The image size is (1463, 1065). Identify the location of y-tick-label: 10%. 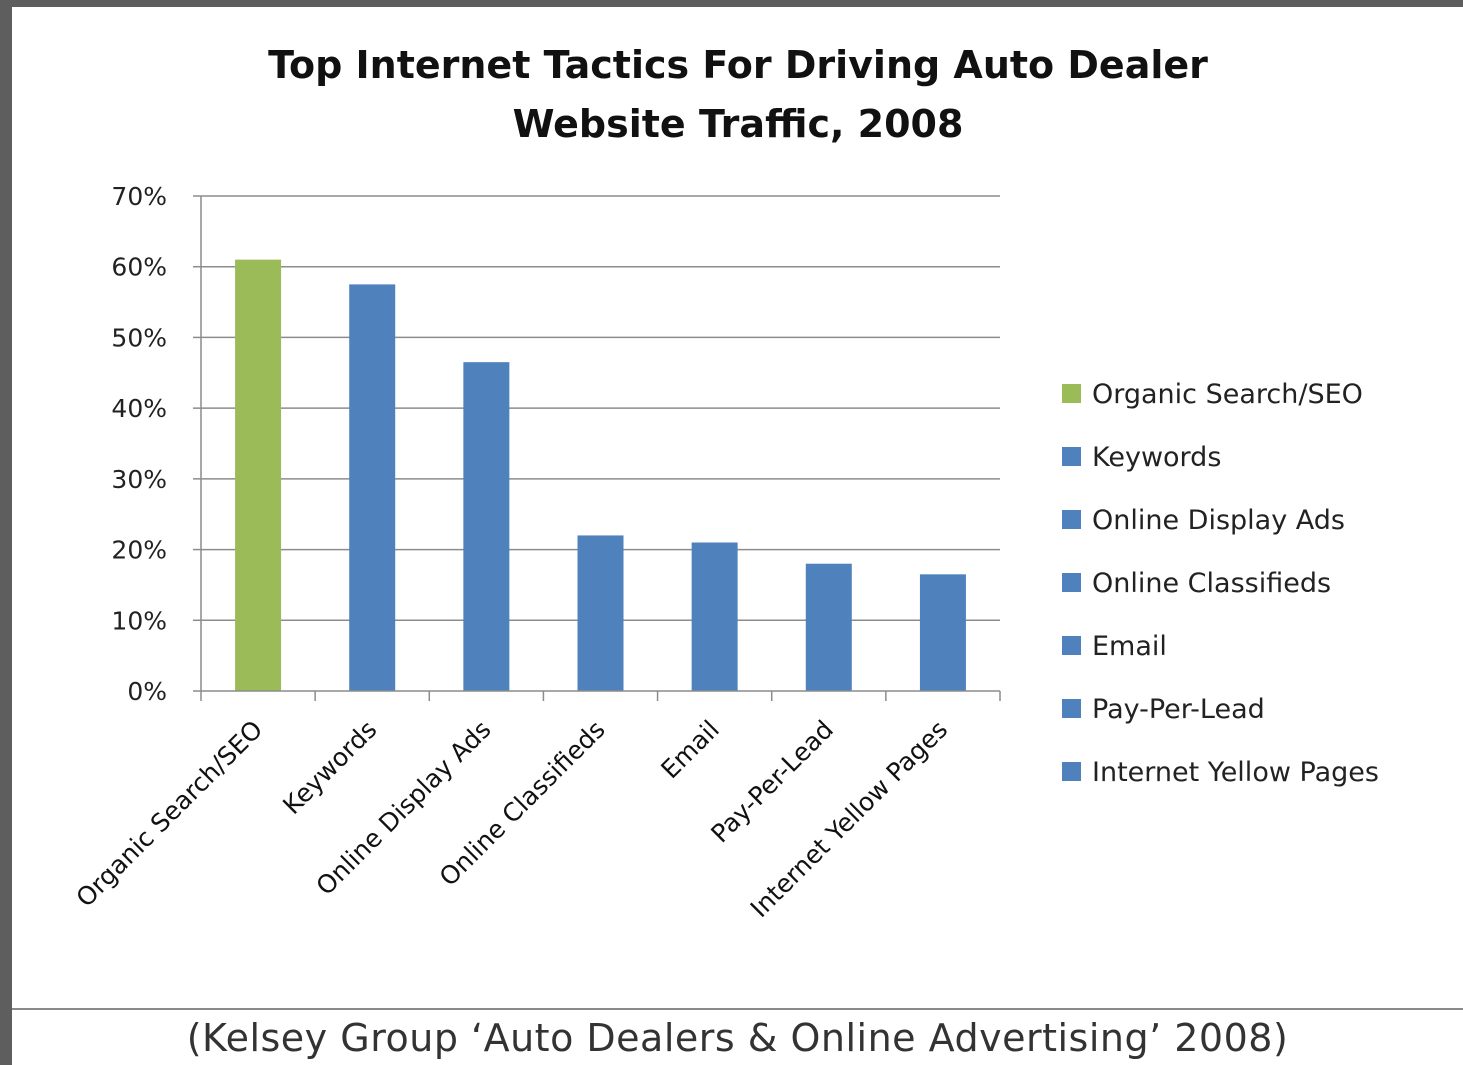
(139, 620).